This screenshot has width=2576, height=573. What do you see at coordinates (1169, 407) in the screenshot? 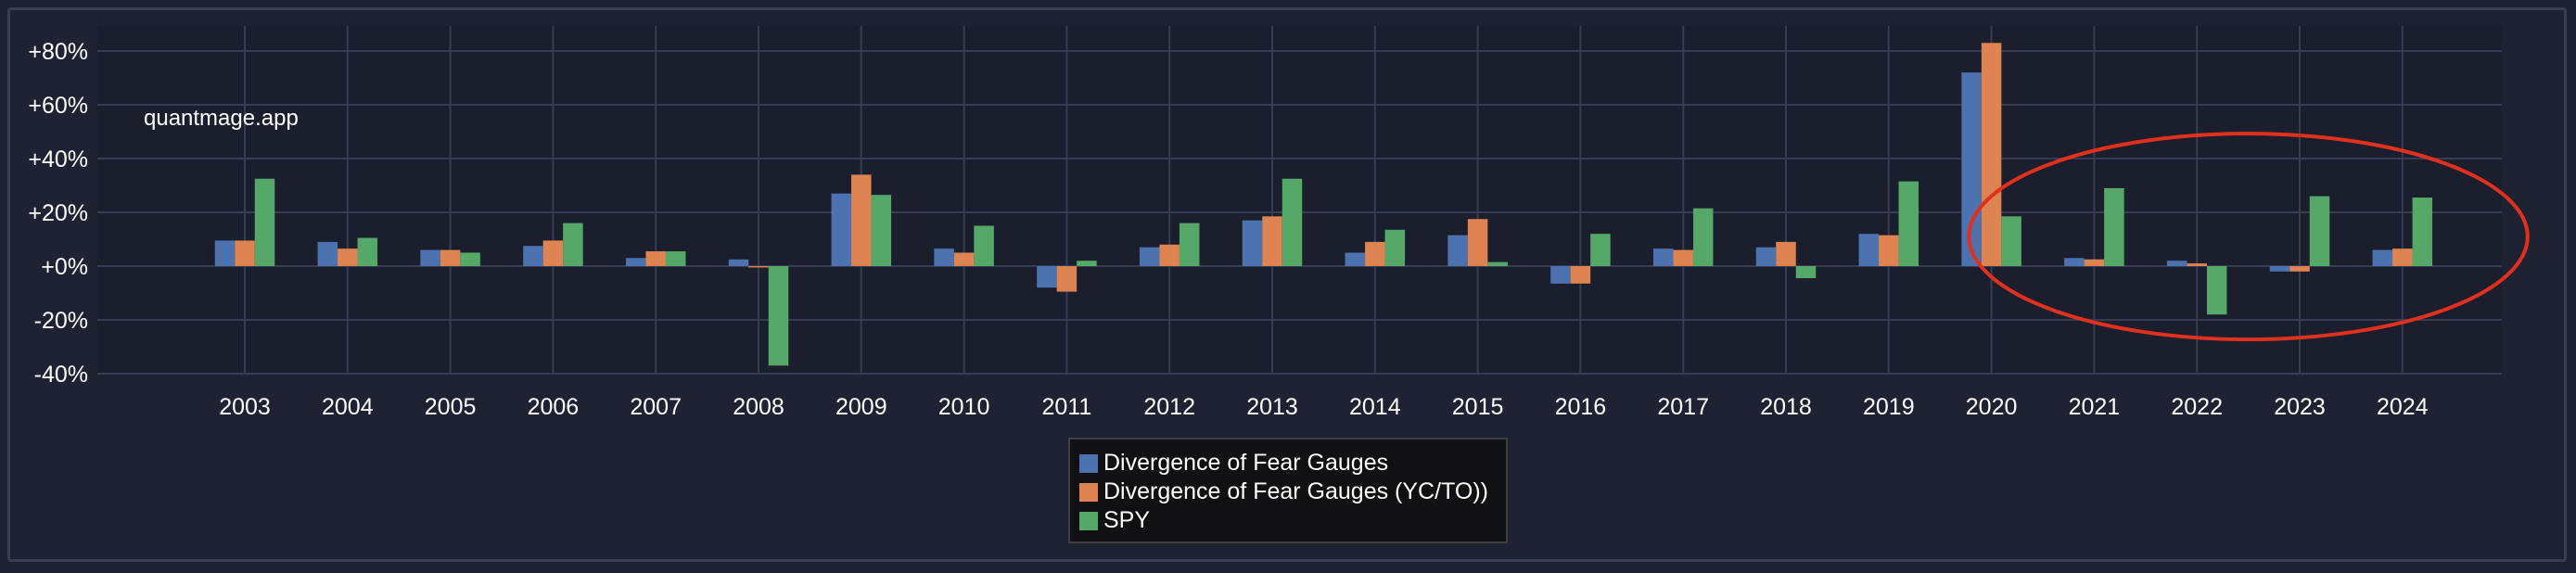
I see `x-tick-label: 2012` at bounding box center [1169, 407].